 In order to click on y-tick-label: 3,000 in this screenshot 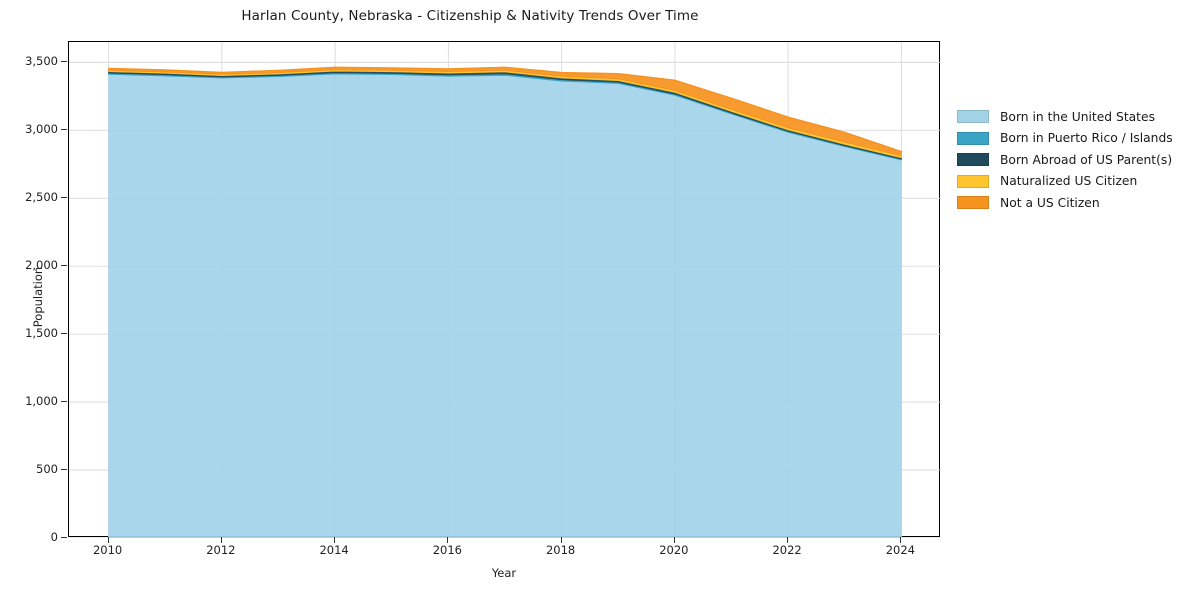, I will do `click(41, 129)`.